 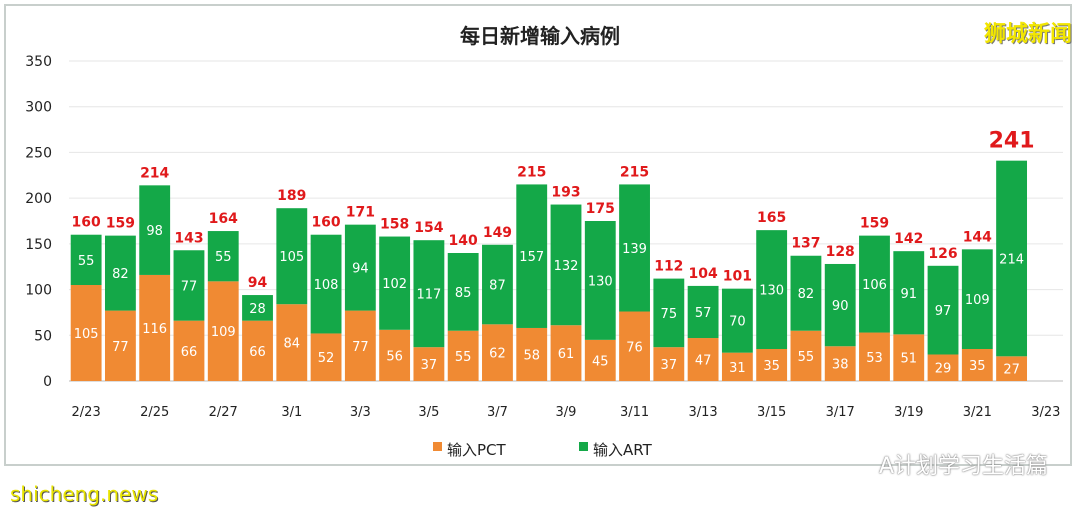 What do you see at coordinates (703, 361) in the screenshot?
I see `bar-value-label: 47` at bounding box center [703, 361].